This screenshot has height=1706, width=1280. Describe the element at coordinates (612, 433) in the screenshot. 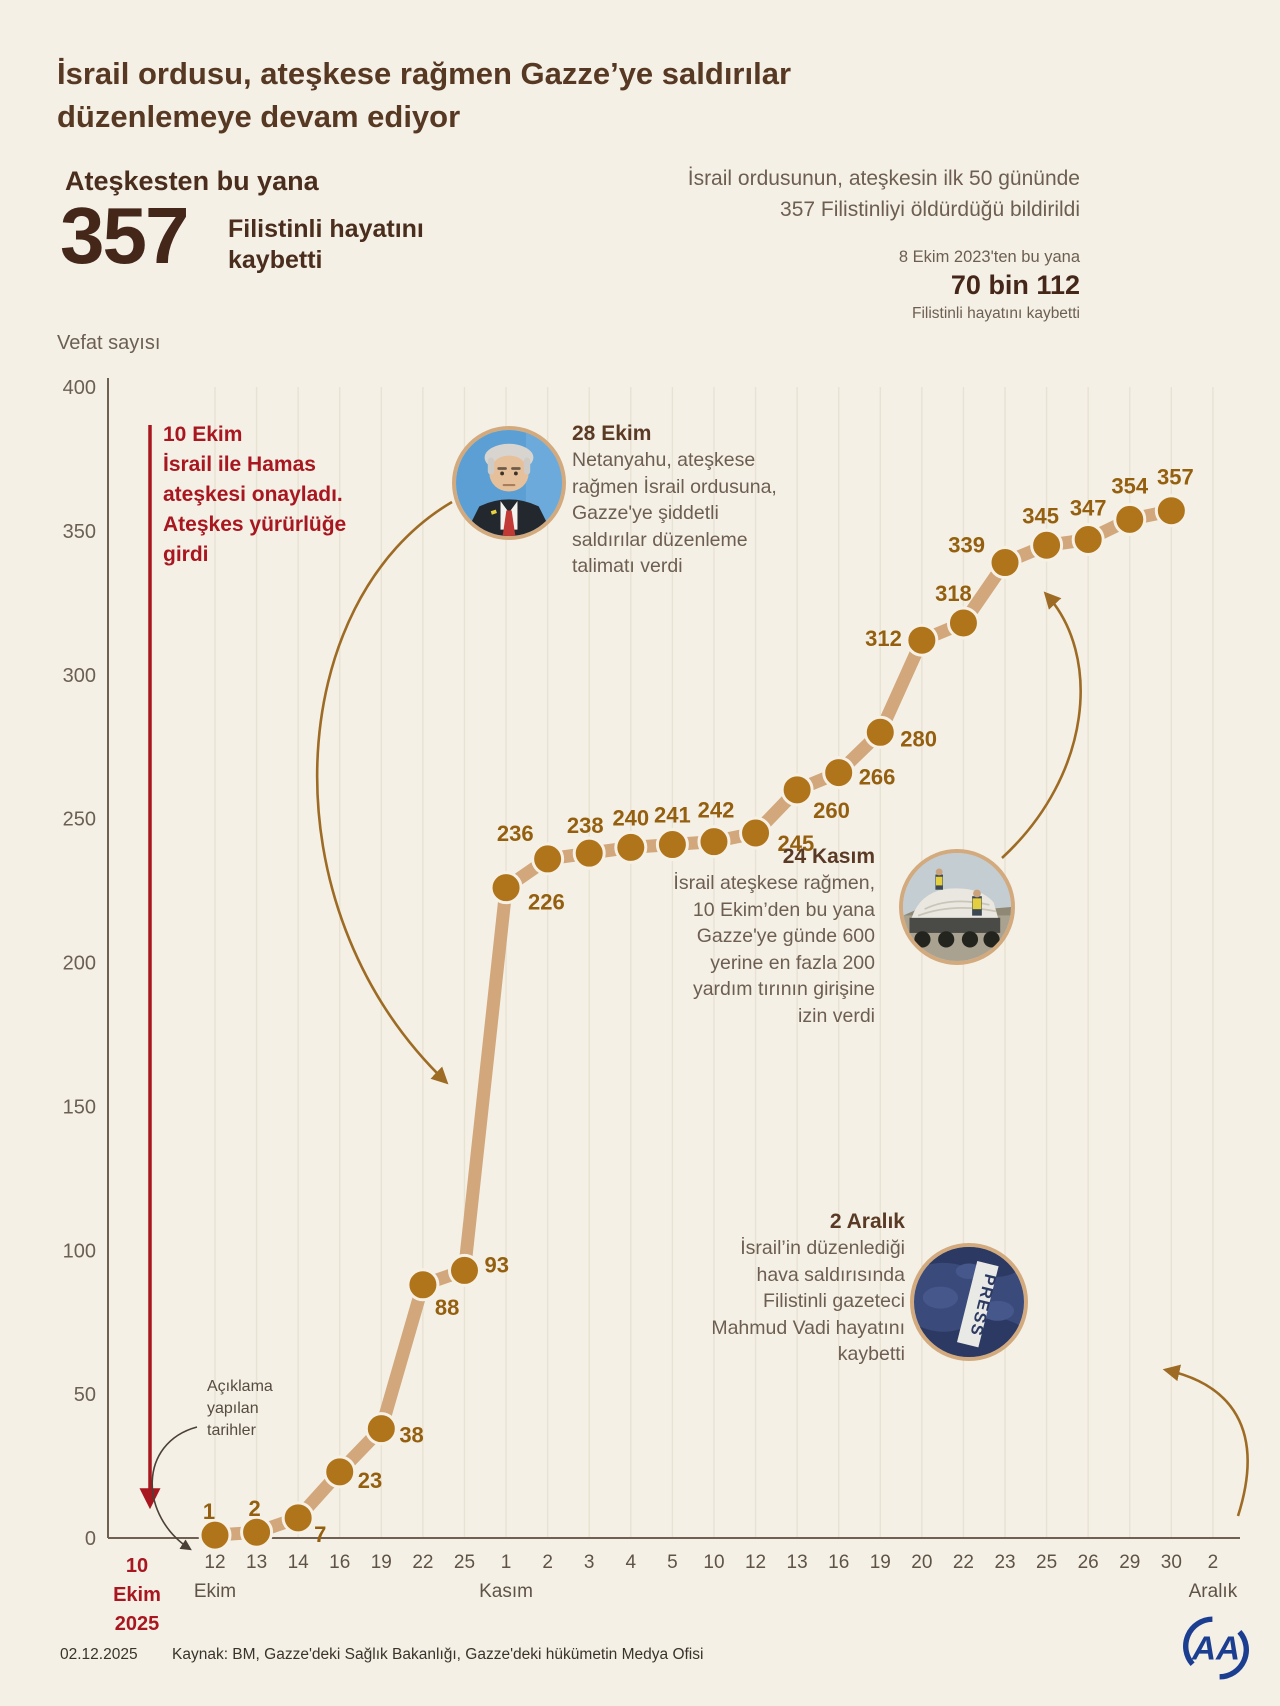

I see `annotation-oct28-title: 28 Ekim` at that location.